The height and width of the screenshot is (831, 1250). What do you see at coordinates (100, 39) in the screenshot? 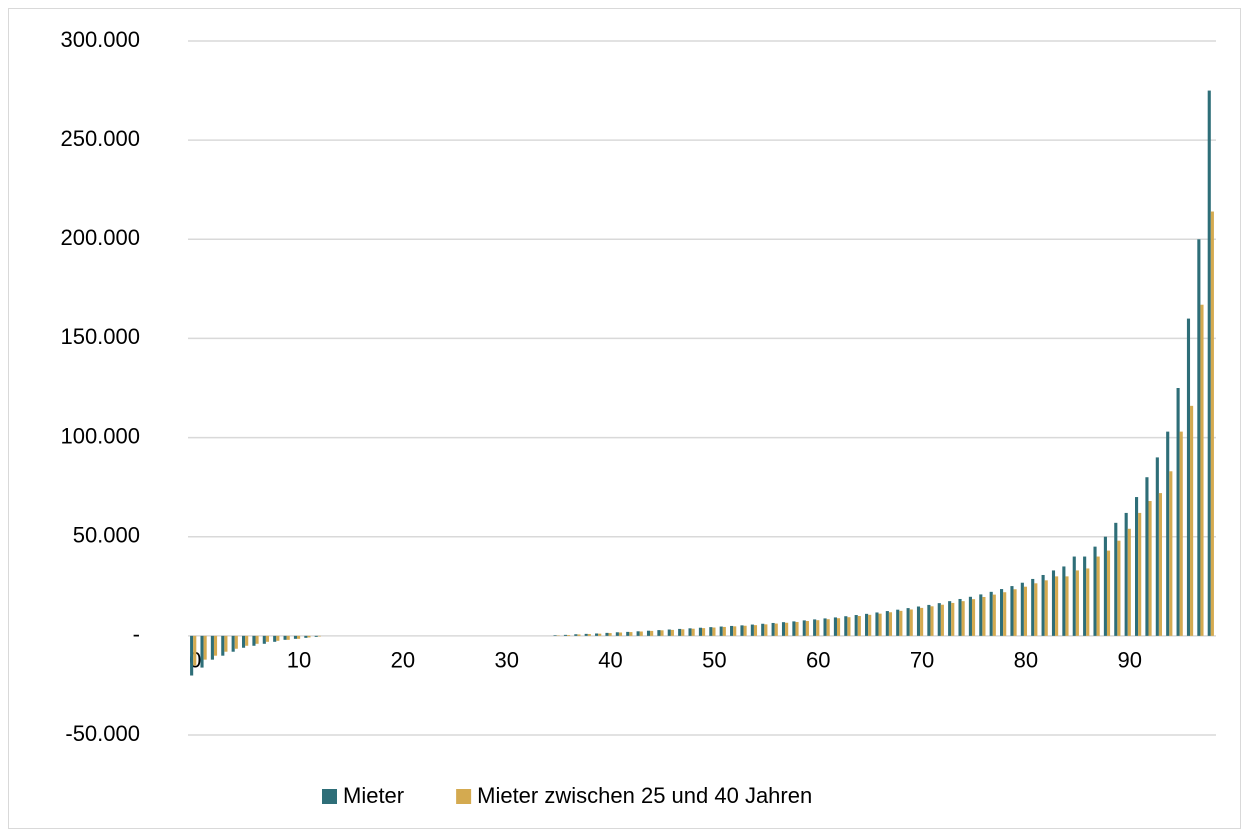
I see `y-tick-label: 300.000` at bounding box center [100, 39].